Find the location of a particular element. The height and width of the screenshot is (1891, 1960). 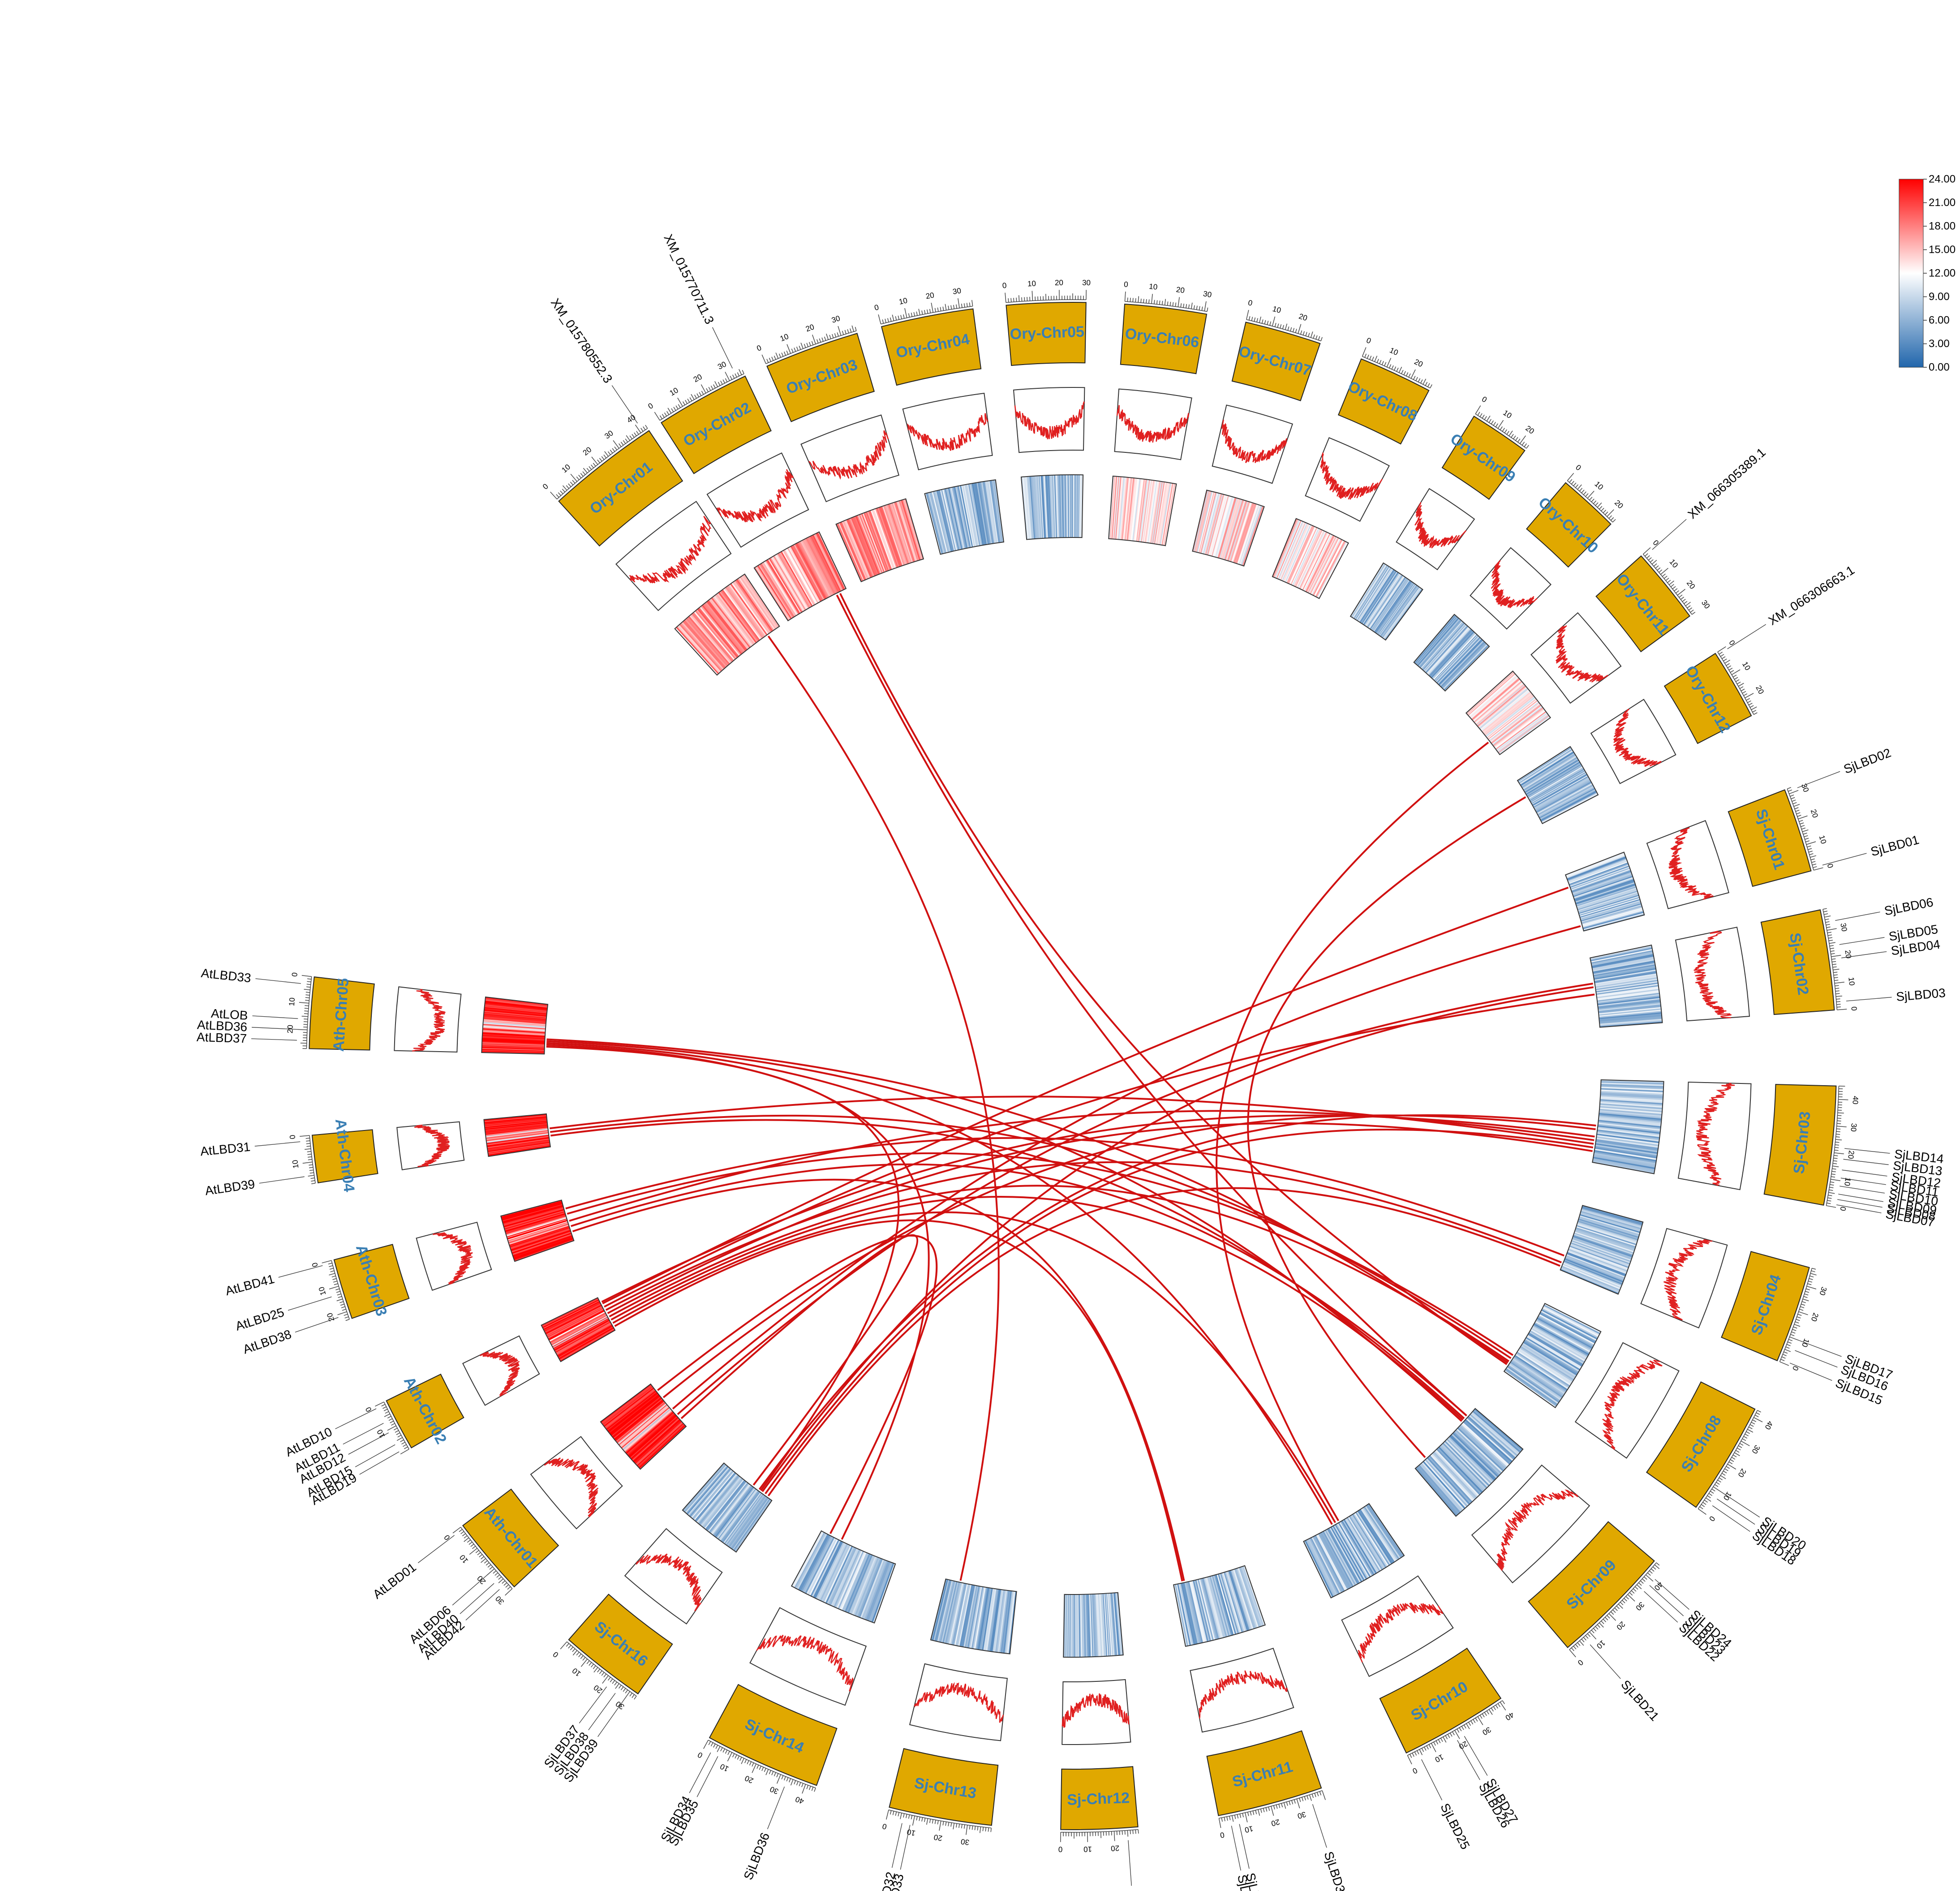

gene-label: AtLBD41 is located at coordinates (250, 1285).